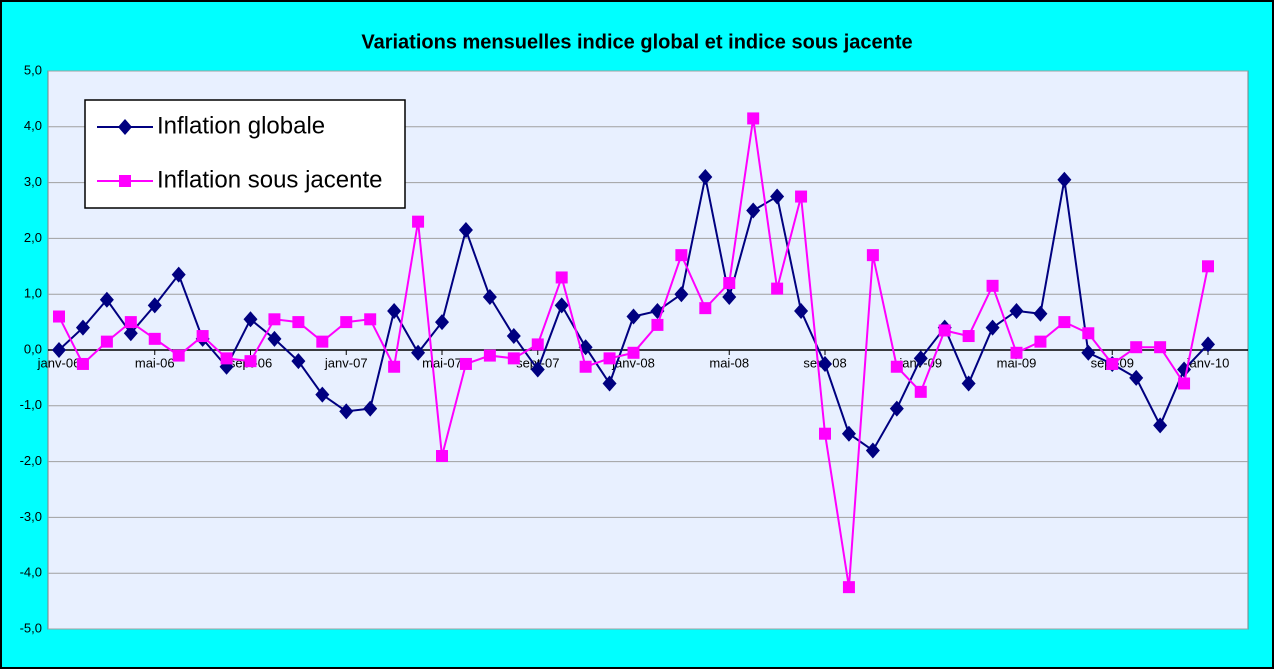 Image resolution: width=1274 pixels, height=669 pixels. Describe the element at coordinates (31, 627) in the screenshot. I see `y-tick-label: -5,0` at that location.